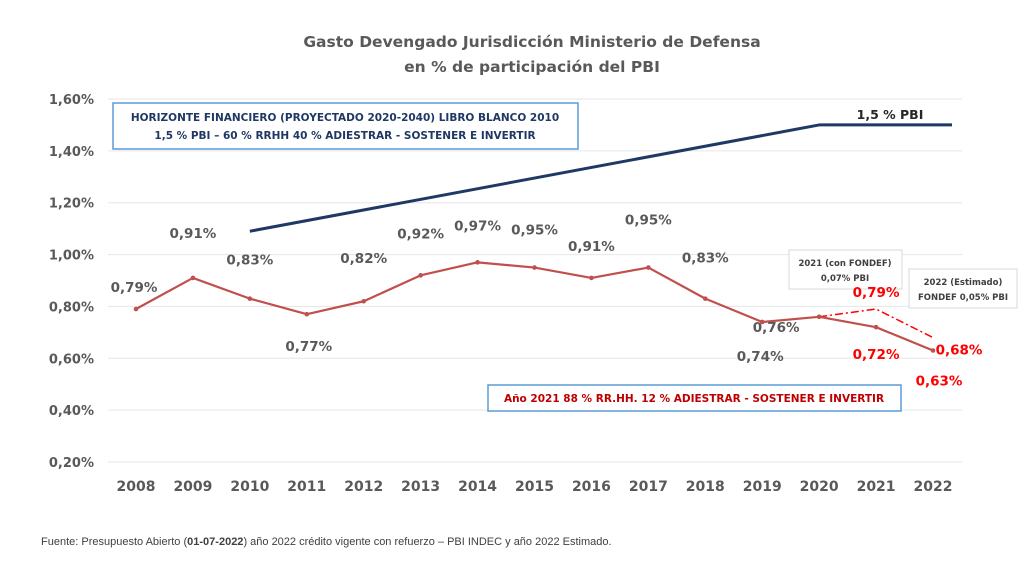 The height and width of the screenshot is (576, 1024). I want to click on source-date: 01-07-2022, so click(215, 542).